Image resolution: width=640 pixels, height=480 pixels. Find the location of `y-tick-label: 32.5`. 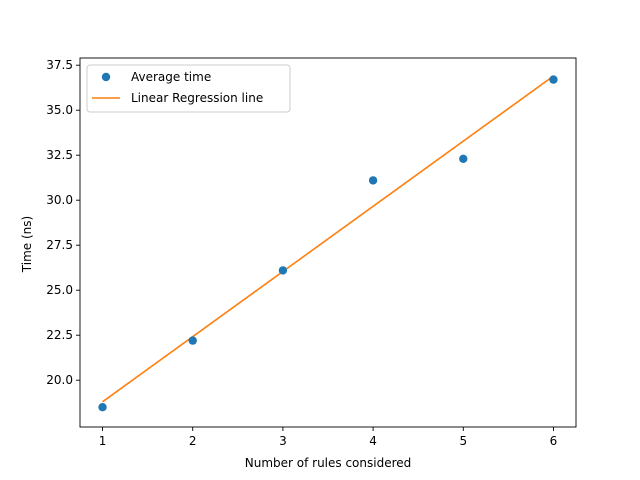

y-tick-label: 32.5 is located at coordinates (59, 155).